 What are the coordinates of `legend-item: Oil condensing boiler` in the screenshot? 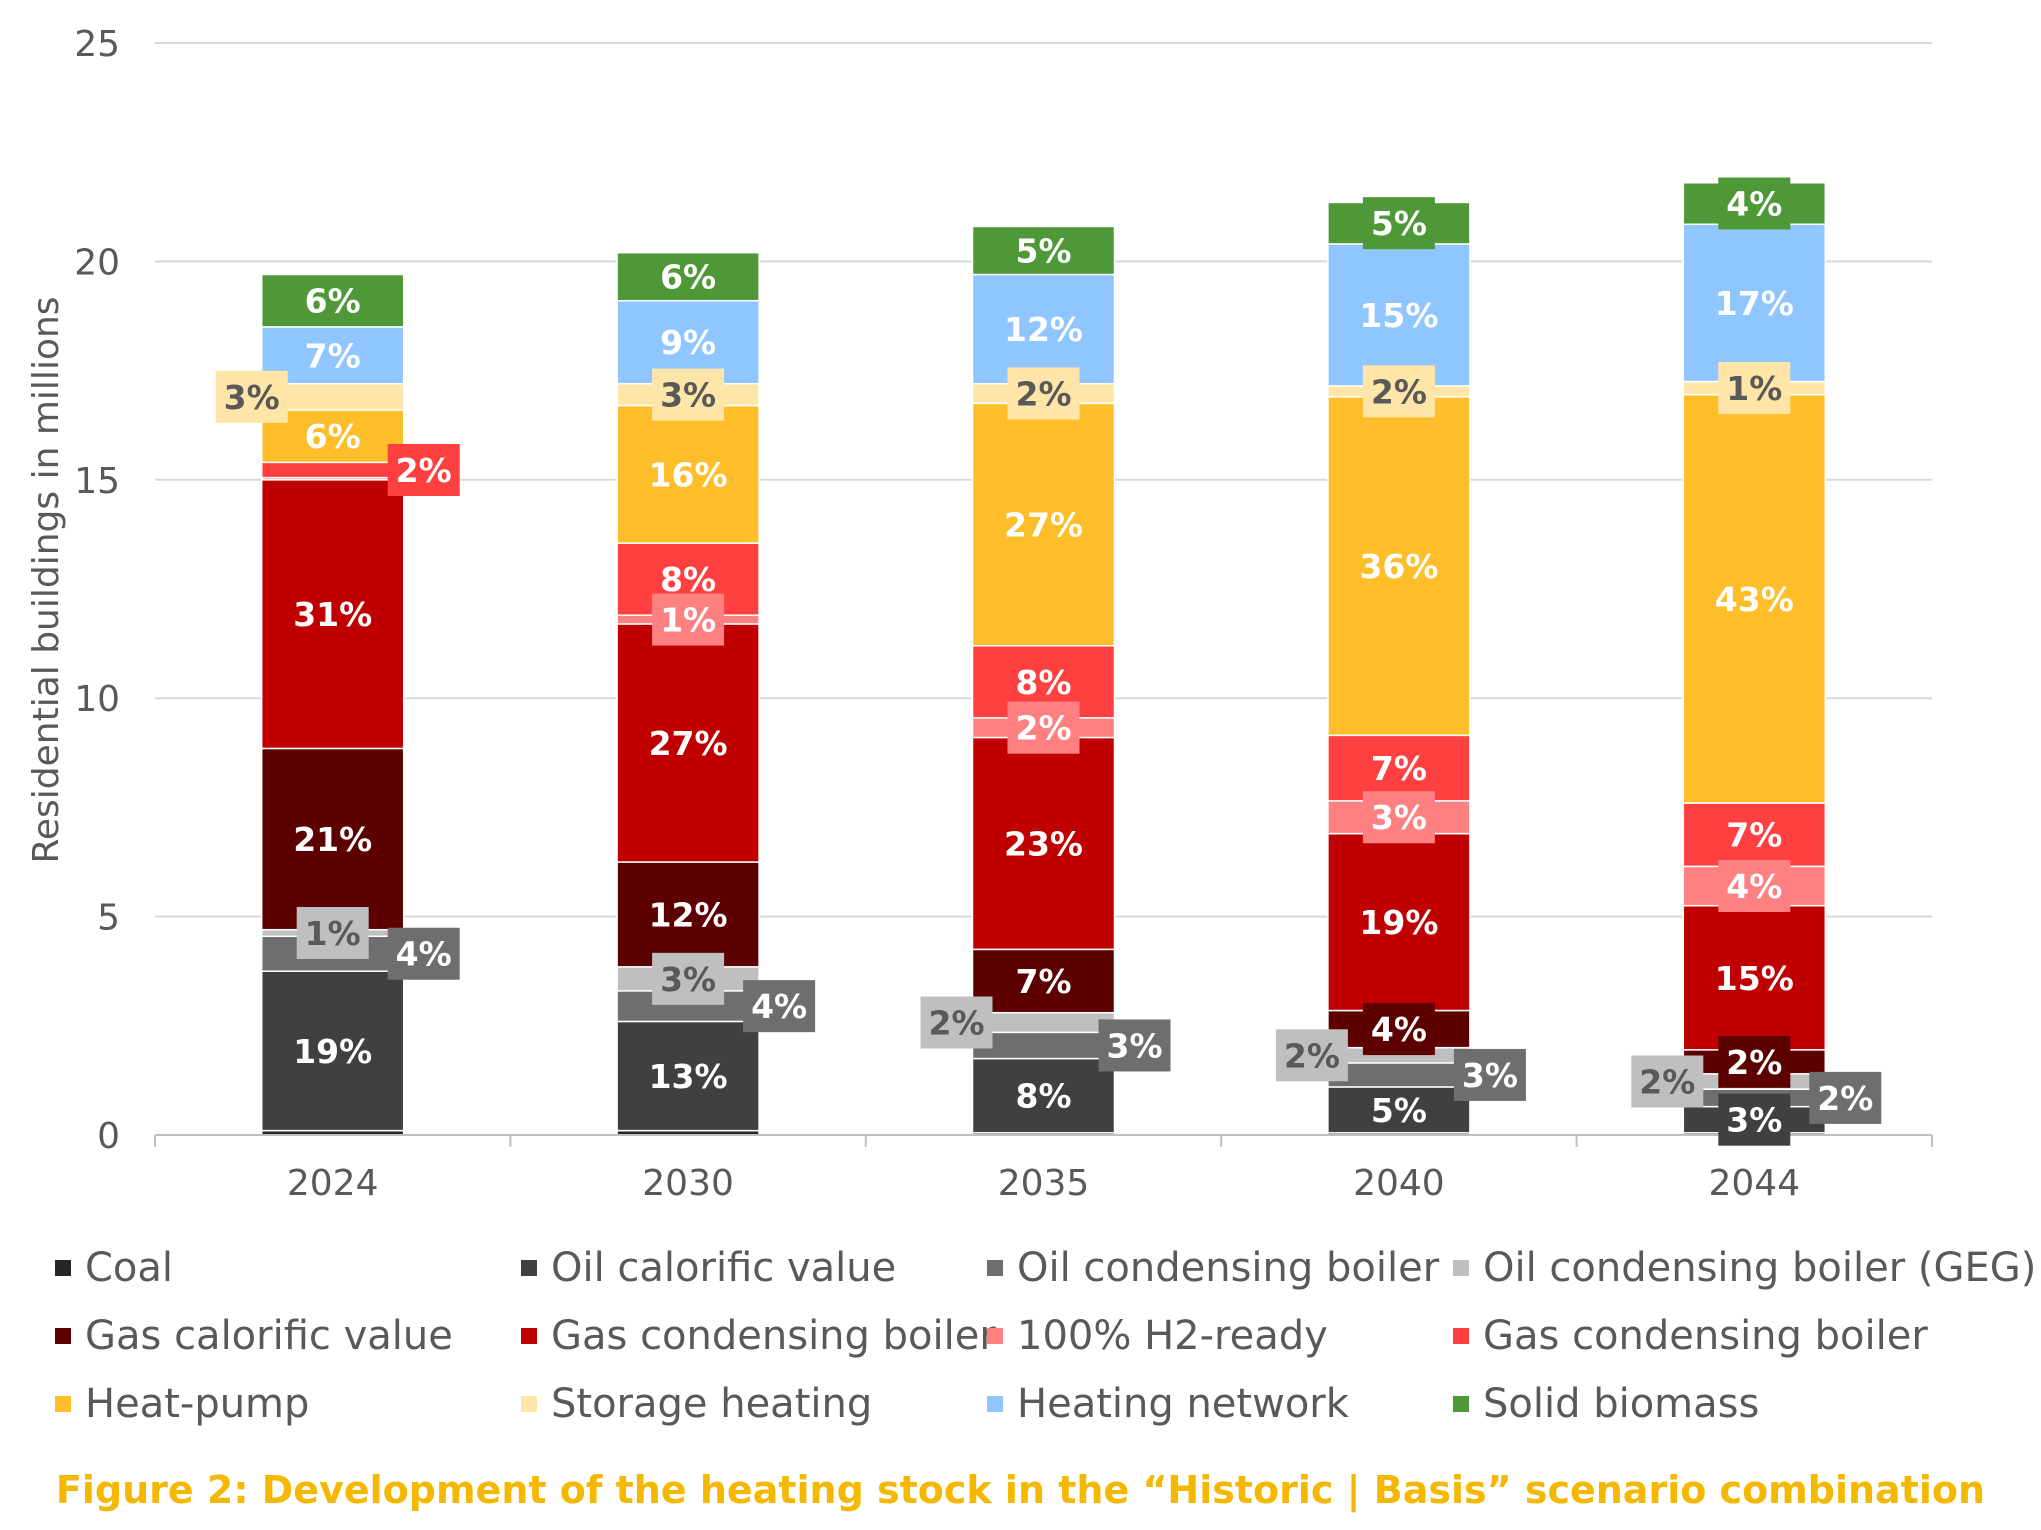 It's located at (1213, 1268).